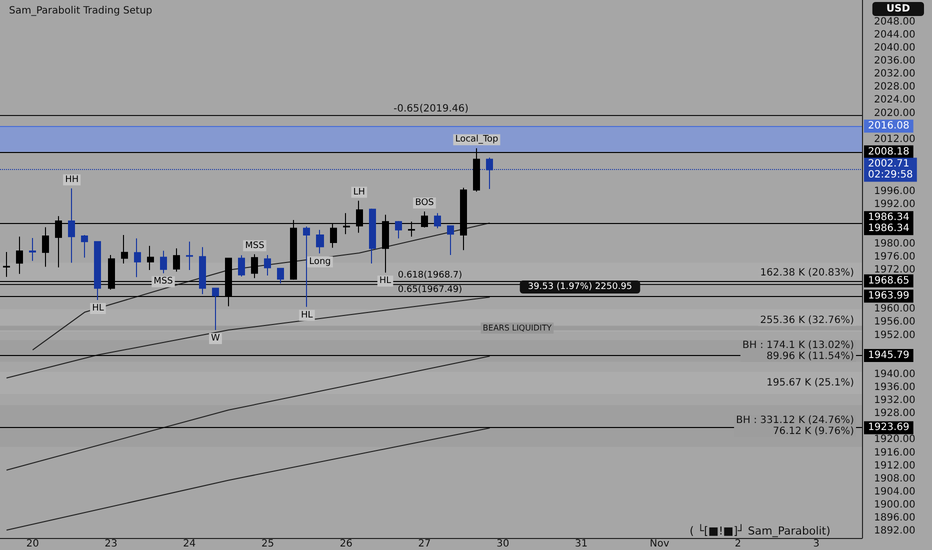  Describe the element at coordinates (111, 544) in the screenshot. I see `x-tick-label: 23` at that location.